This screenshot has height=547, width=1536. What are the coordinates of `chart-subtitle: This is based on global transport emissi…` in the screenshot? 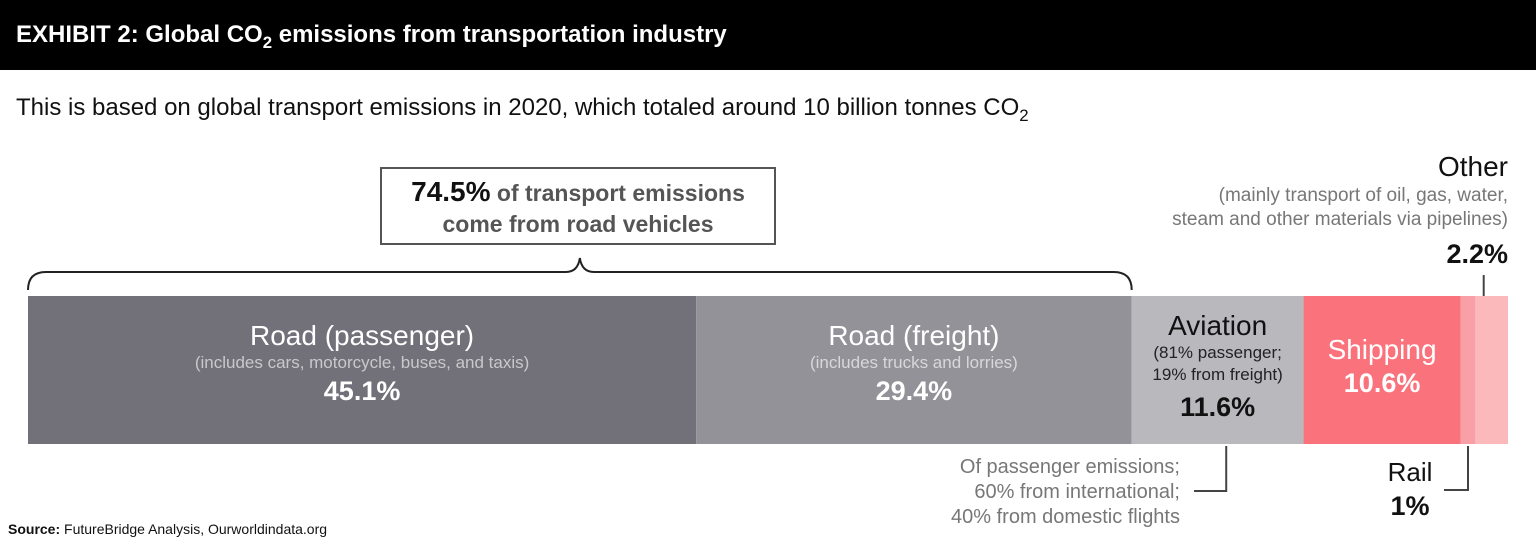 It's located at (522, 109).